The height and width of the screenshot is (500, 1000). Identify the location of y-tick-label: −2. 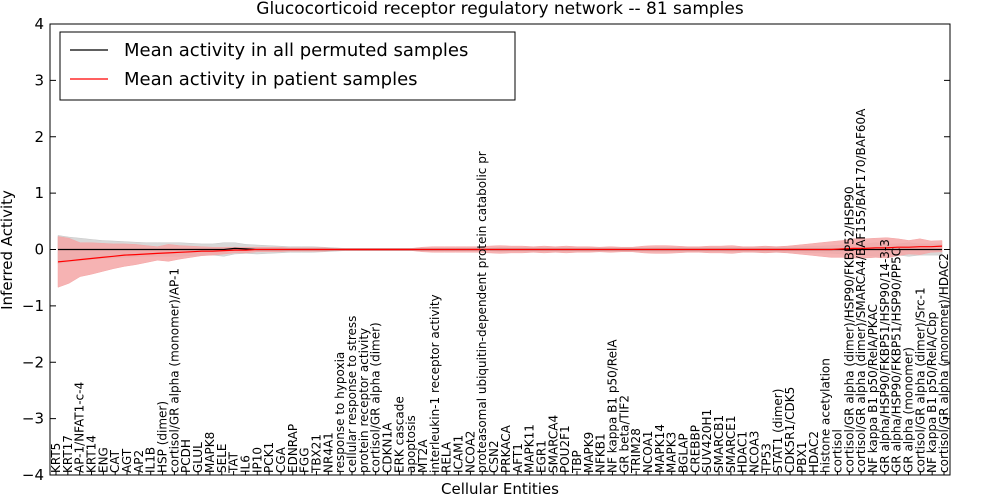
(33, 362).